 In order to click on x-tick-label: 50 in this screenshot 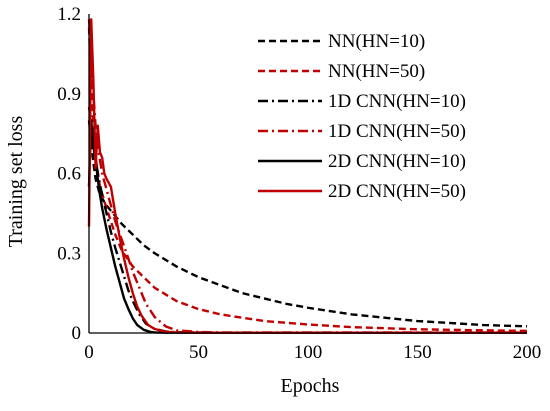, I will do `click(198, 352)`.